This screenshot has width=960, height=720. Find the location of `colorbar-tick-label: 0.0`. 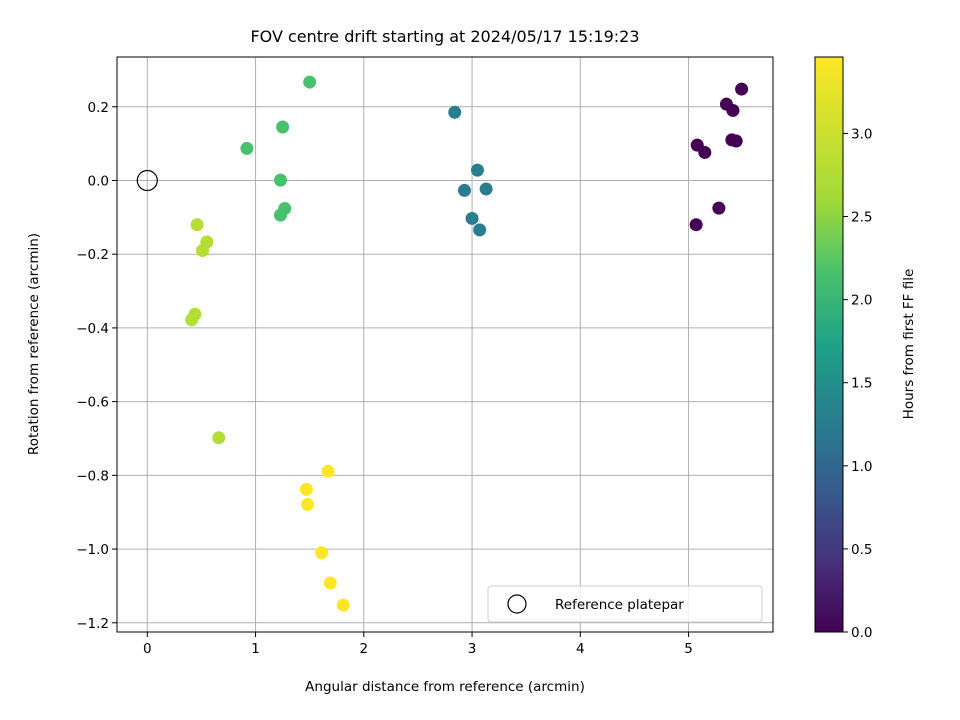

colorbar-tick-label: 0.0 is located at coordinates (861, 633).